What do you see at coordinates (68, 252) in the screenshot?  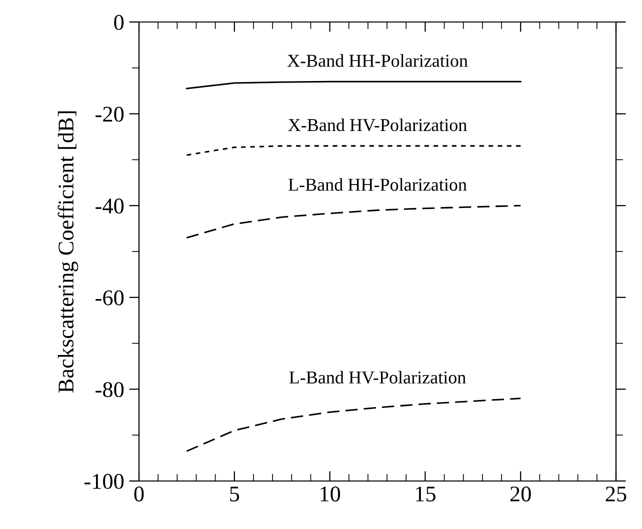 I see `y-axis-title: Backscattering Coefficient [dB]` at bounding box center [68, 252].